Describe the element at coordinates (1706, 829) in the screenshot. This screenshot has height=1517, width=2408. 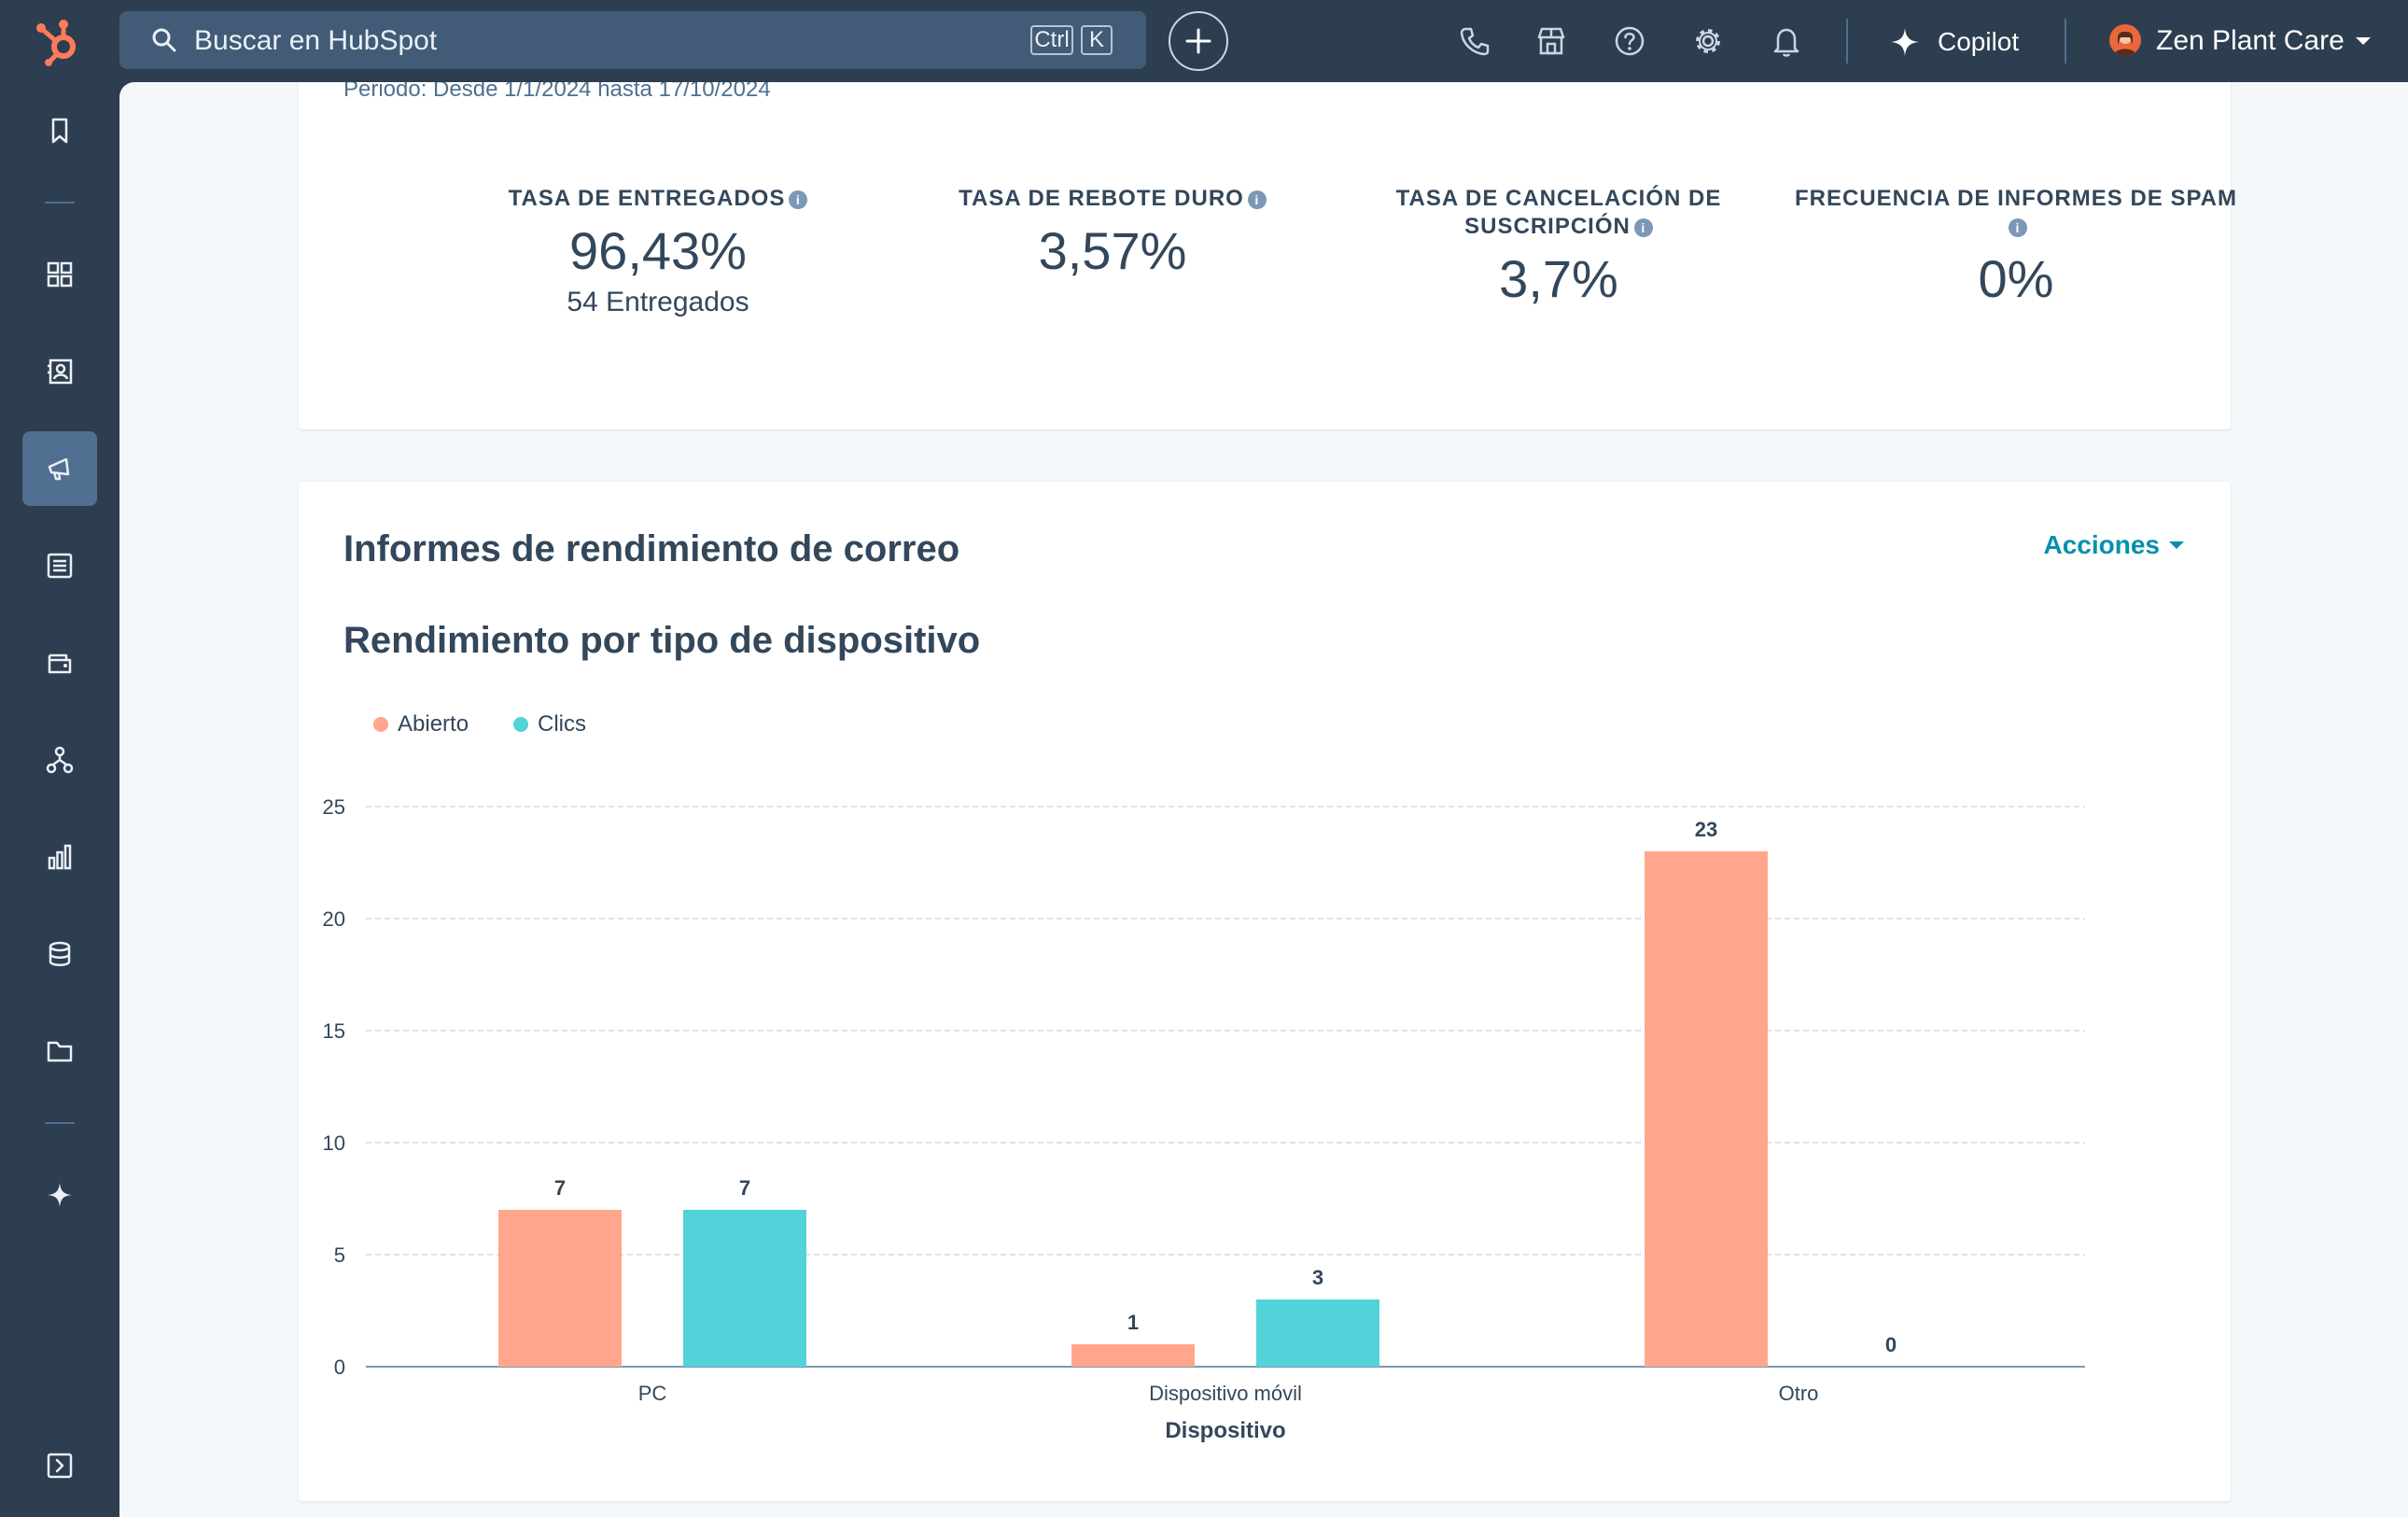
I see `data-label: 23` at that location.